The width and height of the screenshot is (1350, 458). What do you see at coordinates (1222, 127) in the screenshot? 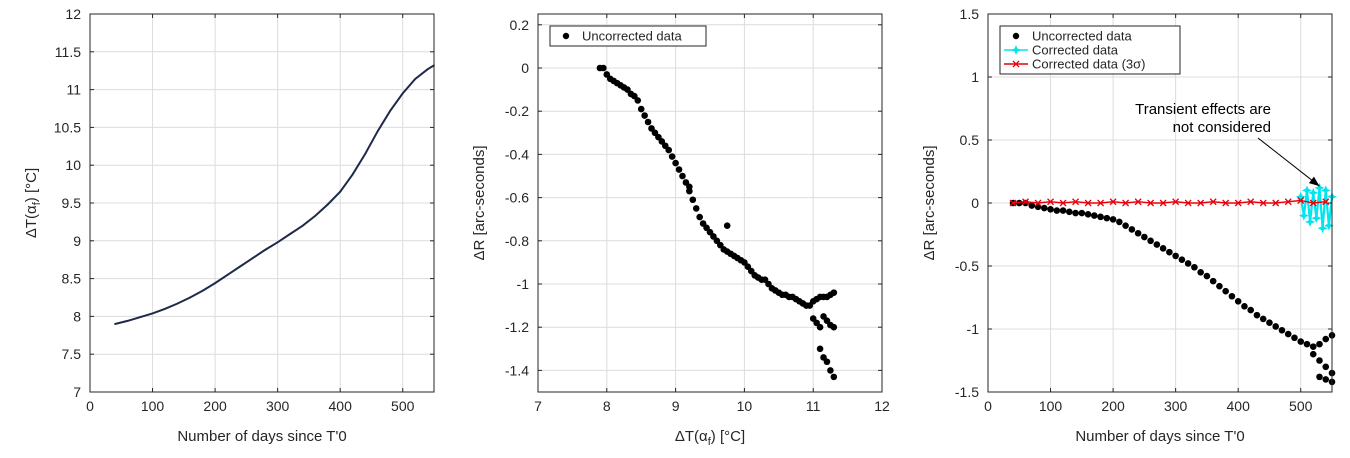
I see `annotation-line: not considered` at bounding box center [1222, 127].